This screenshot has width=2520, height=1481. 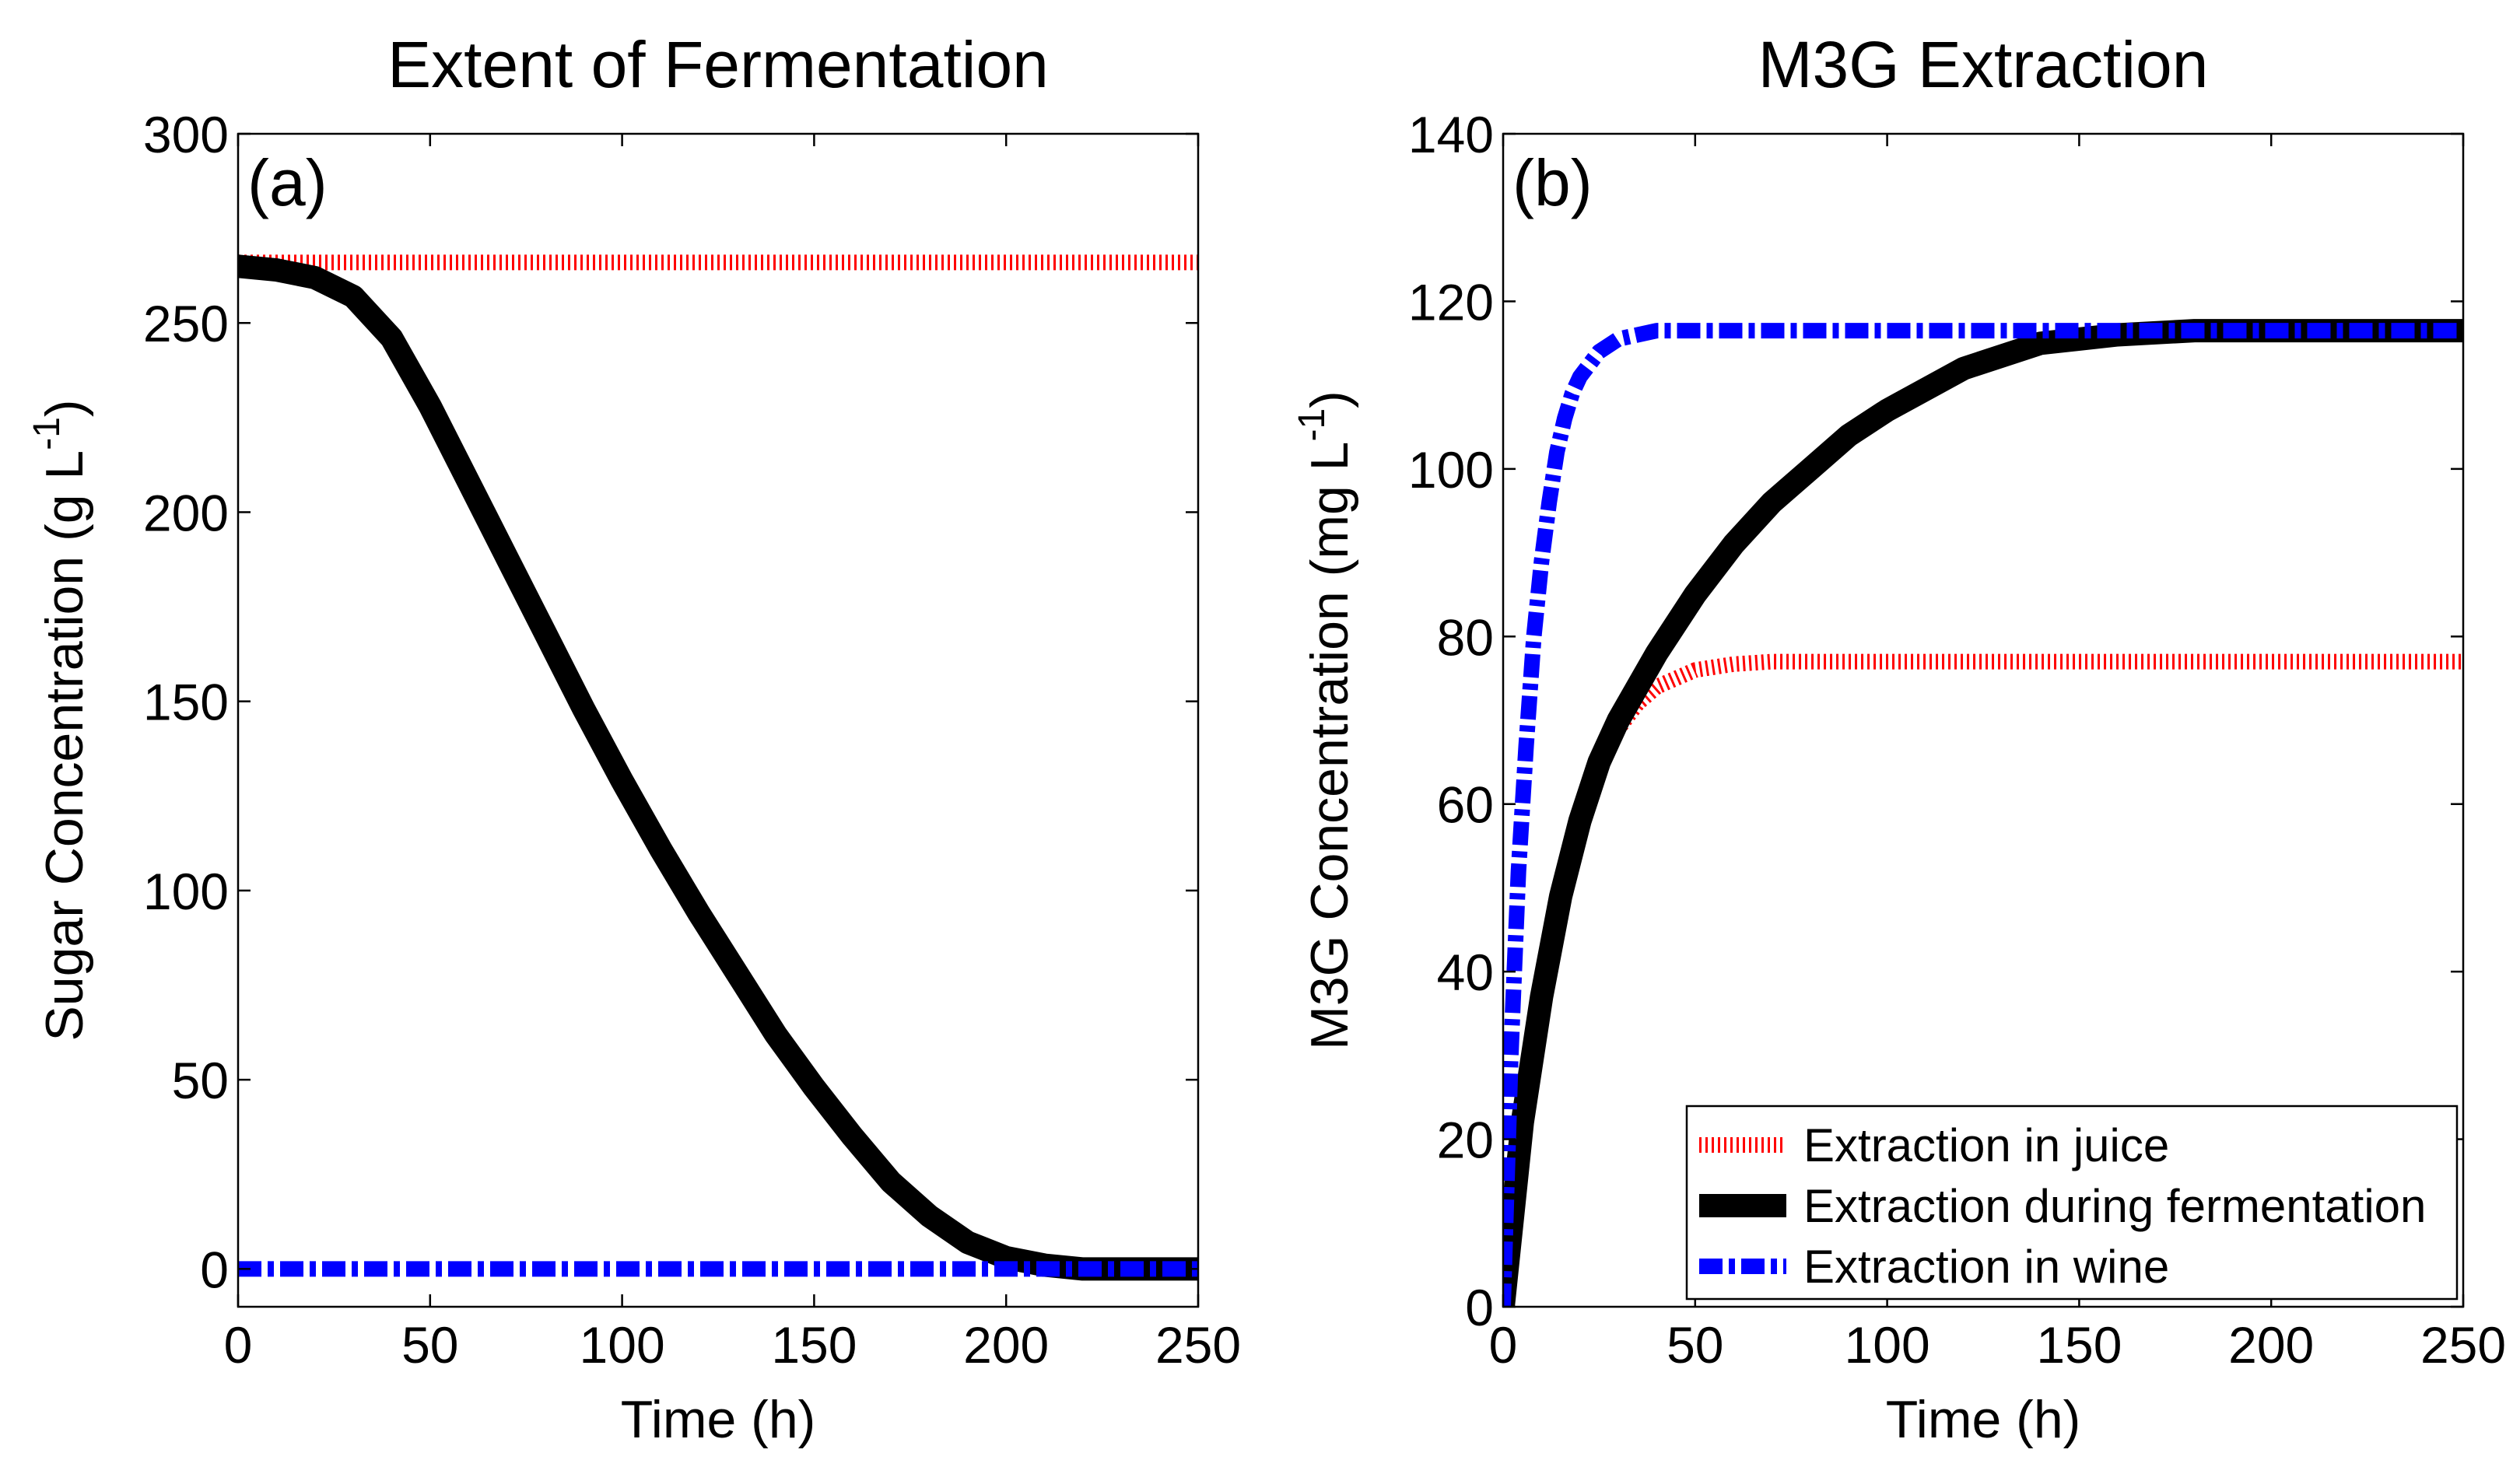 What do you see at coordinates (1451, 302) in the screenshot?
I see `y-tick-label: 120` at bounding box center [1451, 302].